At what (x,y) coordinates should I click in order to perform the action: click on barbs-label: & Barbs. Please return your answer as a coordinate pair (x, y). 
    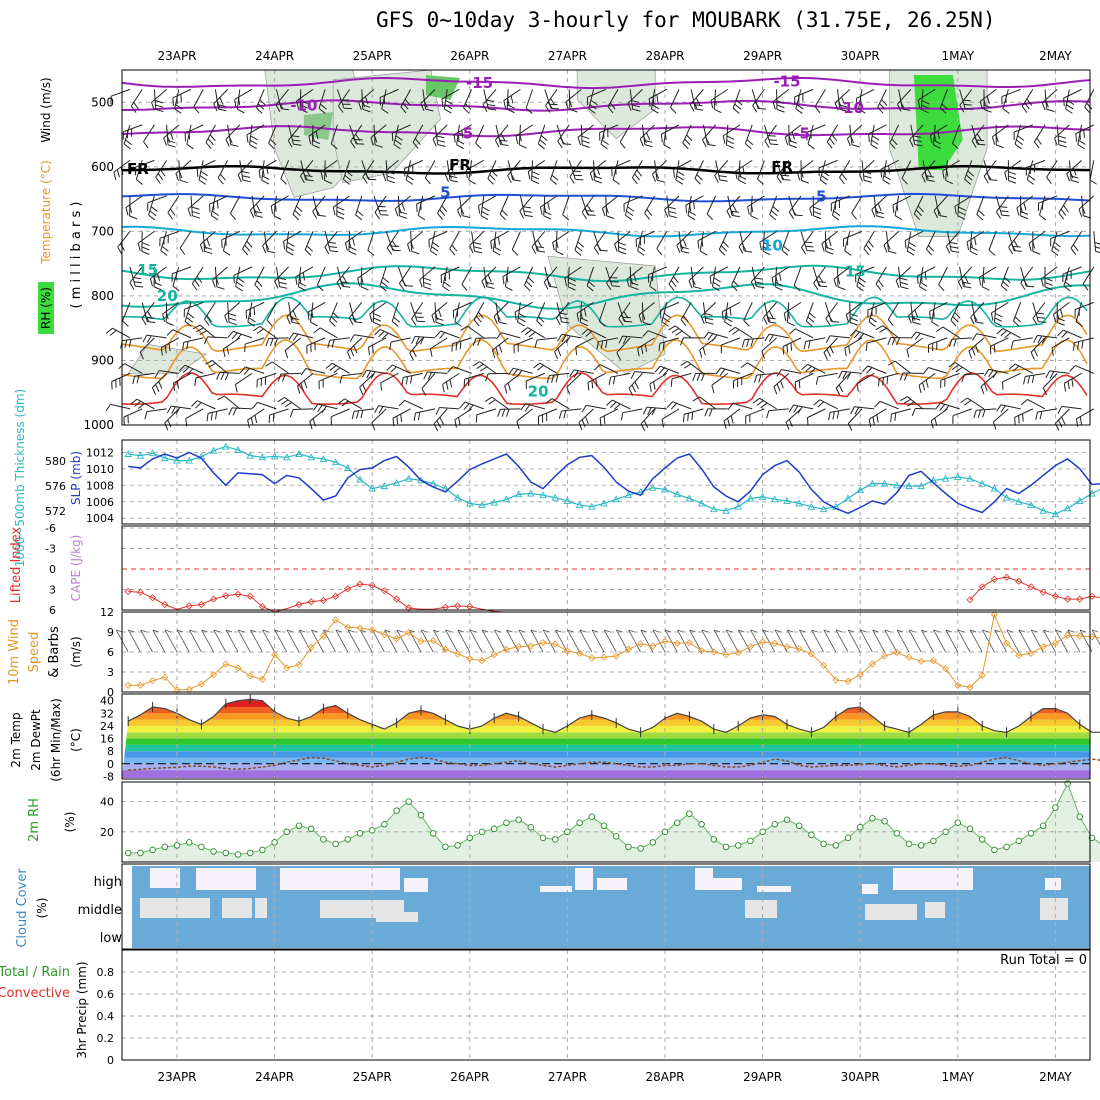
    Looking at the image, I should click on (54, 652).